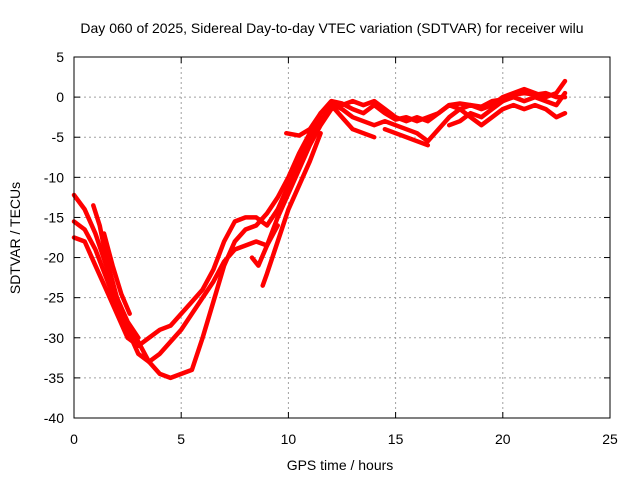 Image resolution: width=640 pixels, height=480 pixels. I want to click on x-tick-label: 25, so click(610, 439).